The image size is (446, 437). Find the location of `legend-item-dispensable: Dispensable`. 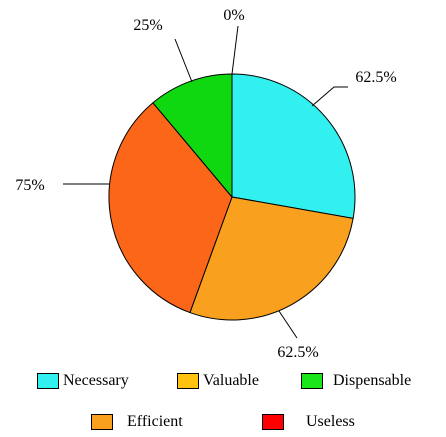

legend-item-dispensable: Dispensable is located at coordinates (356, 381).